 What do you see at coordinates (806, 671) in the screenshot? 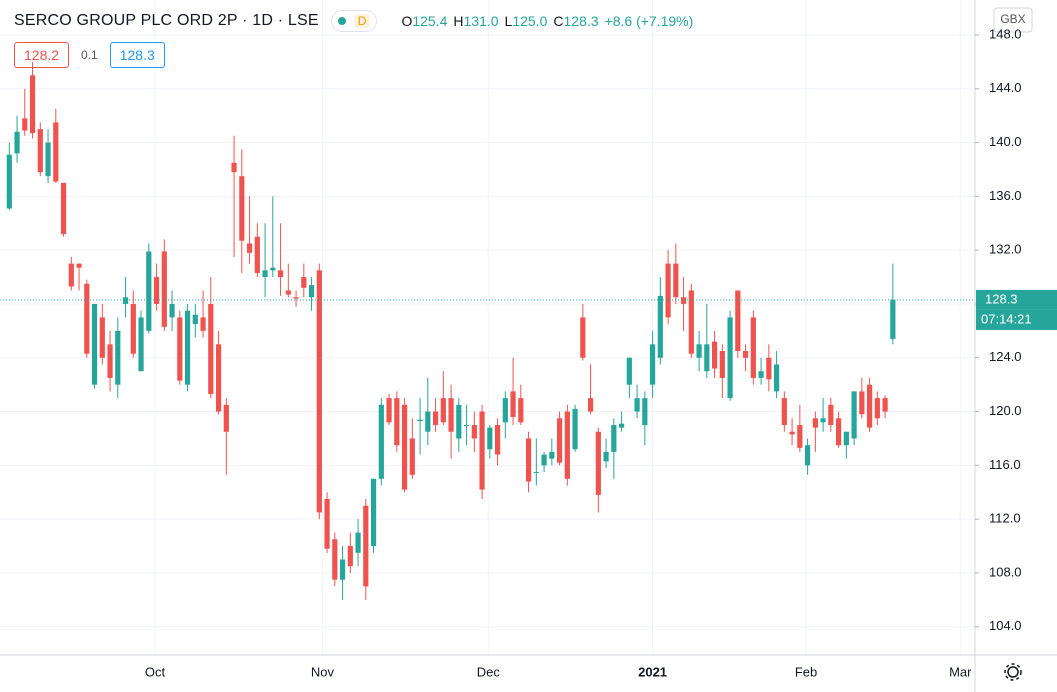
I see `x-tick-label: Feb` at bounding box center [806, 671].